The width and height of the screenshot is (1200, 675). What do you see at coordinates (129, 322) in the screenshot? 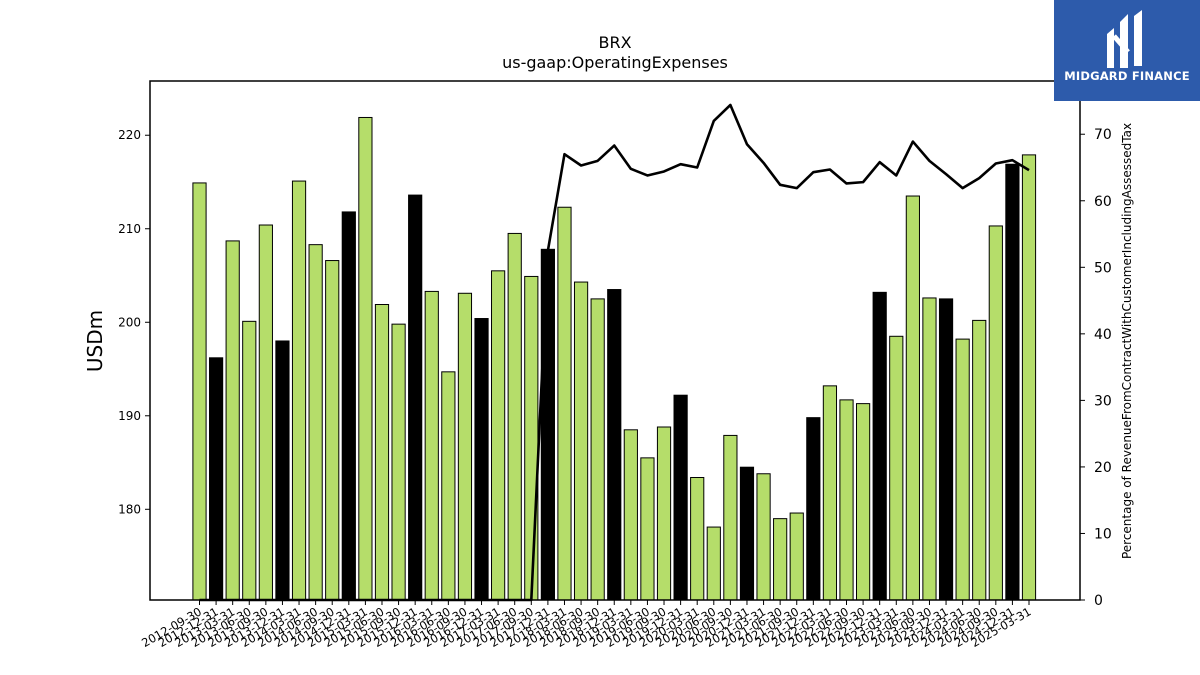
I see `y-tick-label: 200` at bounding box center [129, 322].